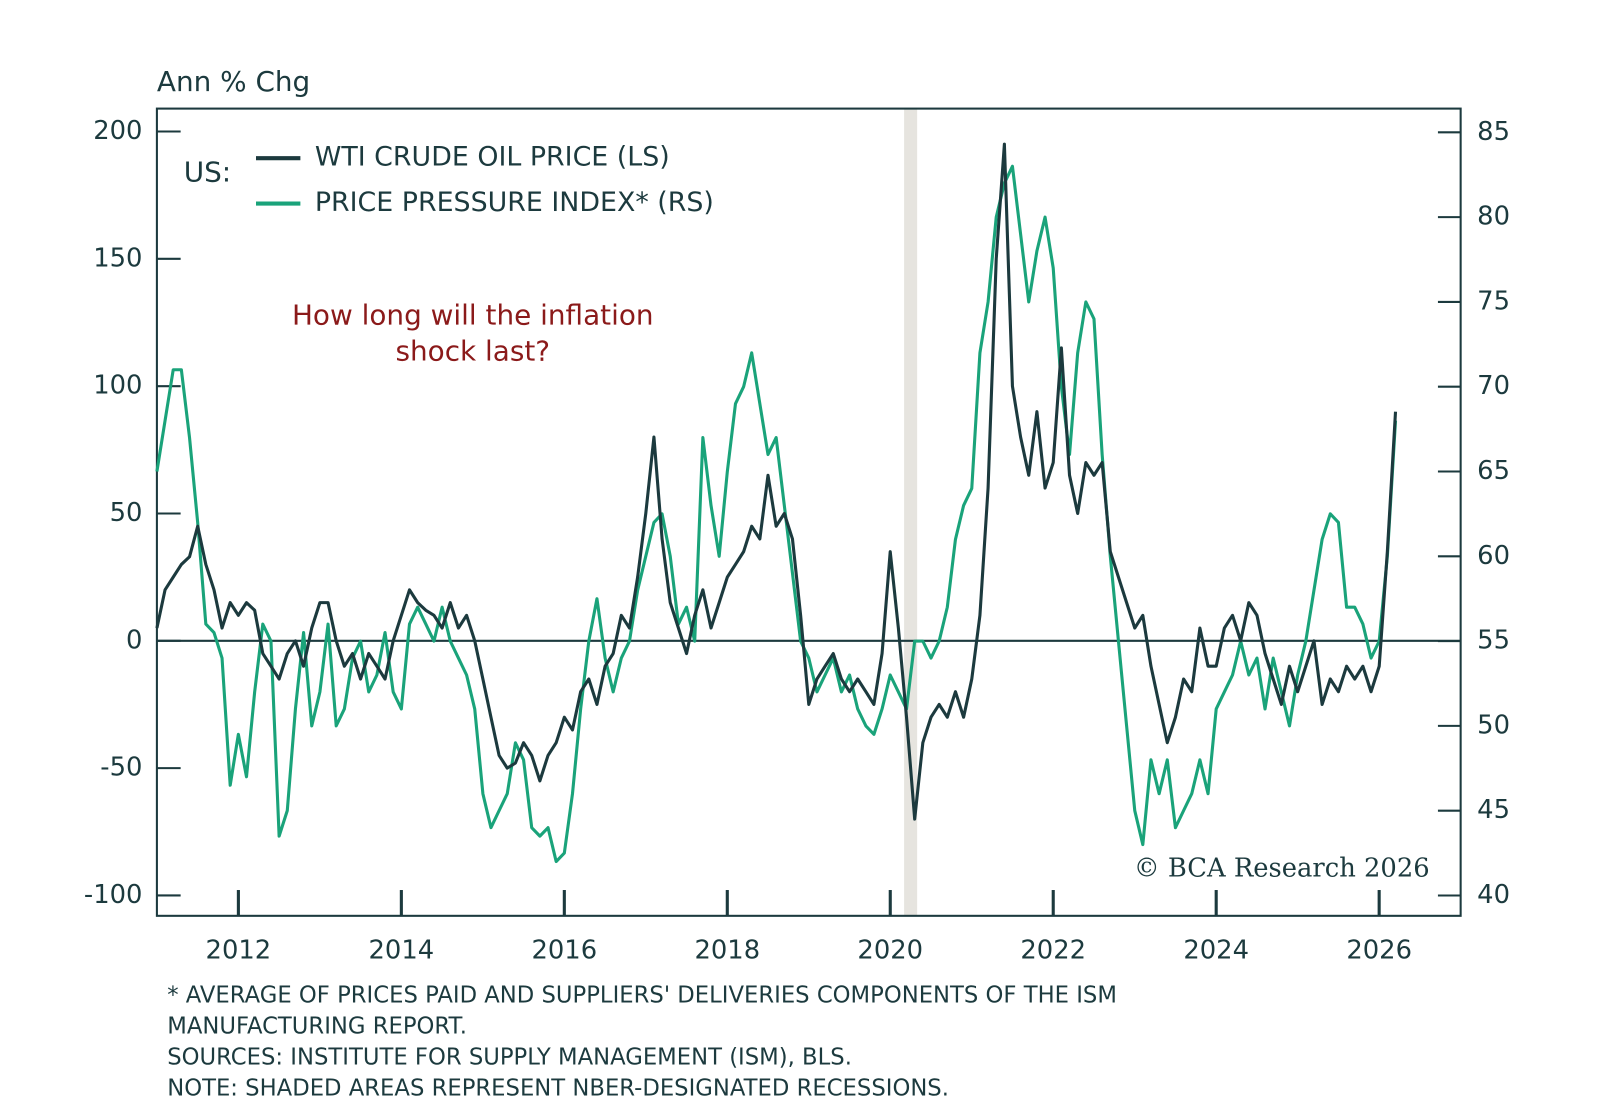 Image resolution: width=1600 pixels, height=1107 pixels. What do you see at coordinates (134, 640) in the screenshot?
I see `y-tick-label: 0` at bounding box center [134, 640].